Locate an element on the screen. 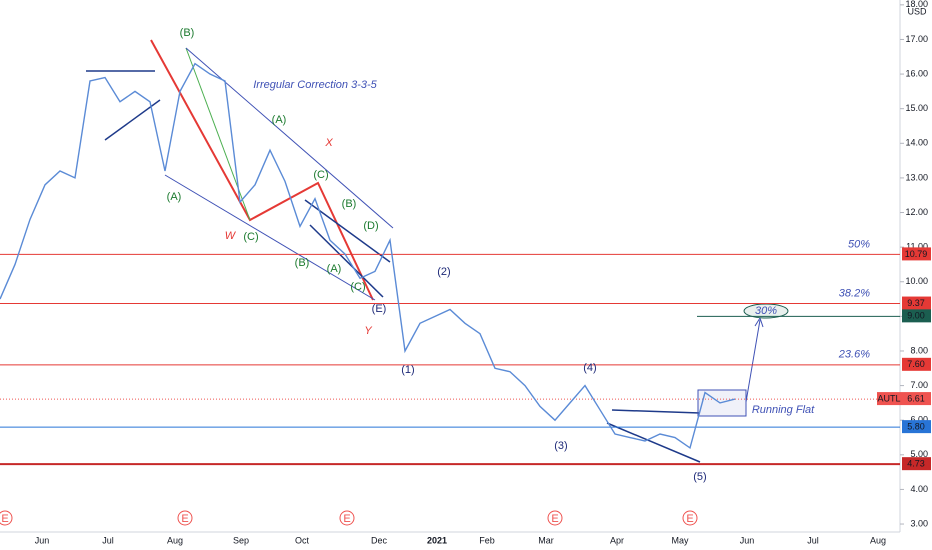 This screenshot has width=932, height=550. x-tick-label: Mar is located at coordinates (546, 540).